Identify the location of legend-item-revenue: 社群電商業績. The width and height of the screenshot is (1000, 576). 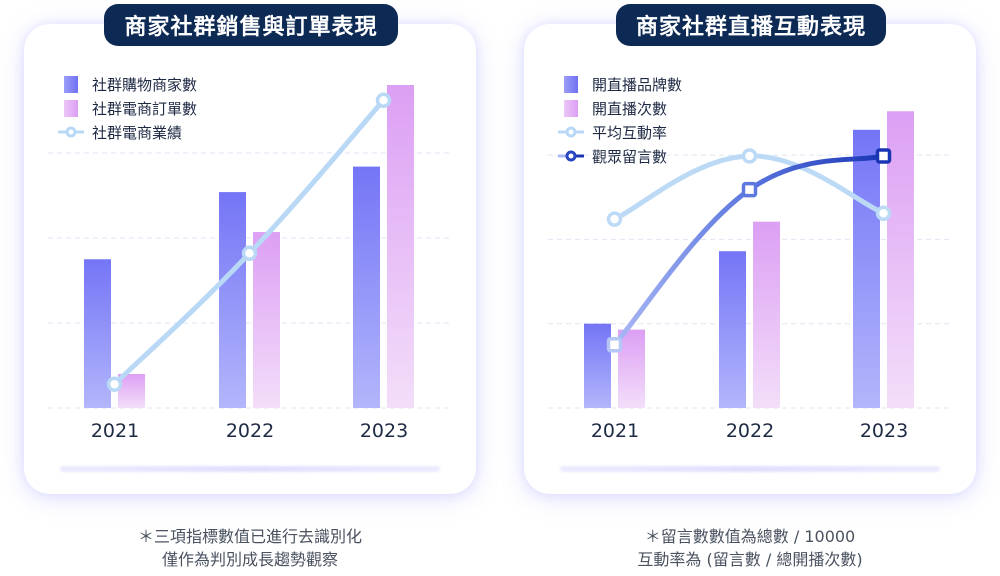
(127, 132).